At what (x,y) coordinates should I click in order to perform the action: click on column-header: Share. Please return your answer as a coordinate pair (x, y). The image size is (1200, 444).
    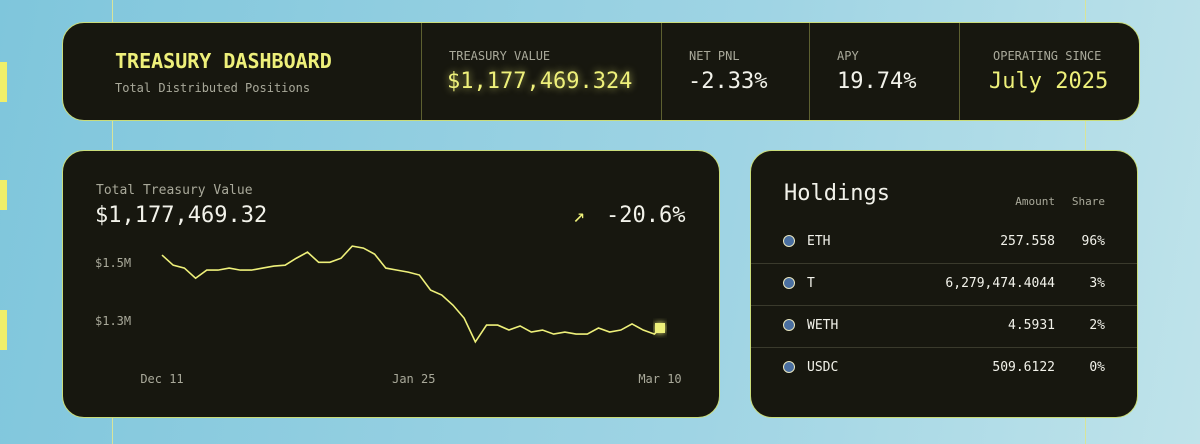
    Looking at the image, I should click on (1088, 201).